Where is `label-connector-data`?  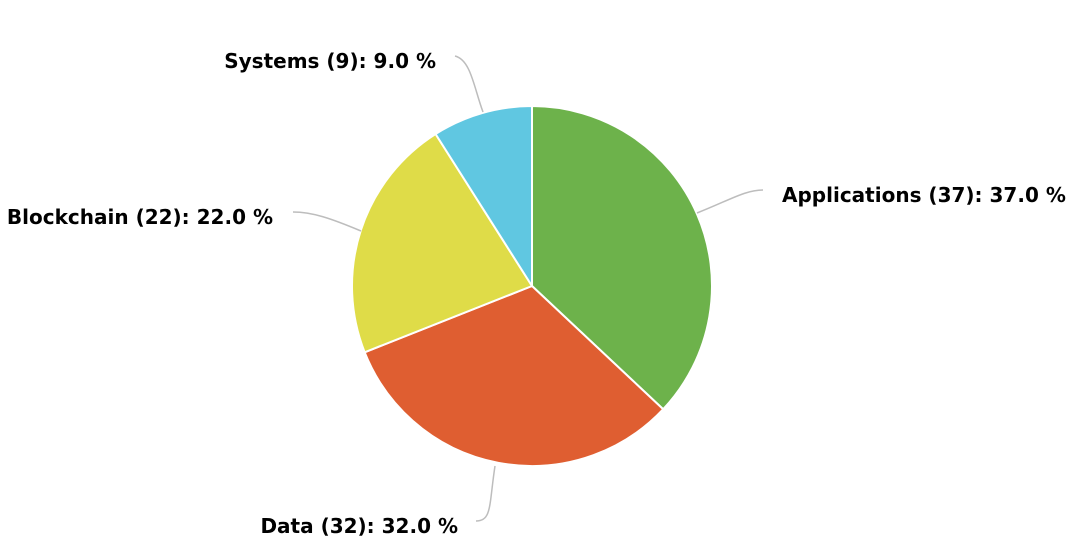 label-connector-data is located at coordinates (485, 493).